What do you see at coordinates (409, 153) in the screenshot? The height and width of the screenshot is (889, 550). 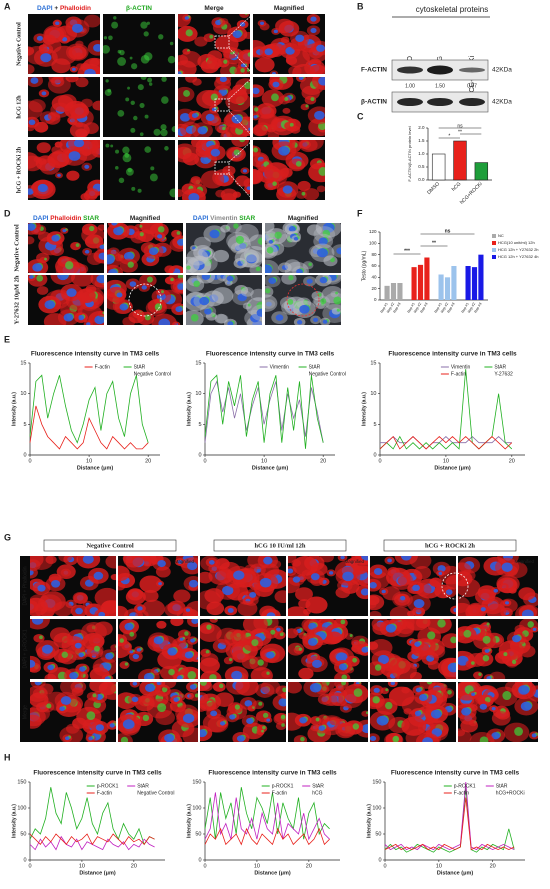 I see `y-axis-label: F-ACTIN/β-ACTIN protein level` at bounding box center [409, 153].